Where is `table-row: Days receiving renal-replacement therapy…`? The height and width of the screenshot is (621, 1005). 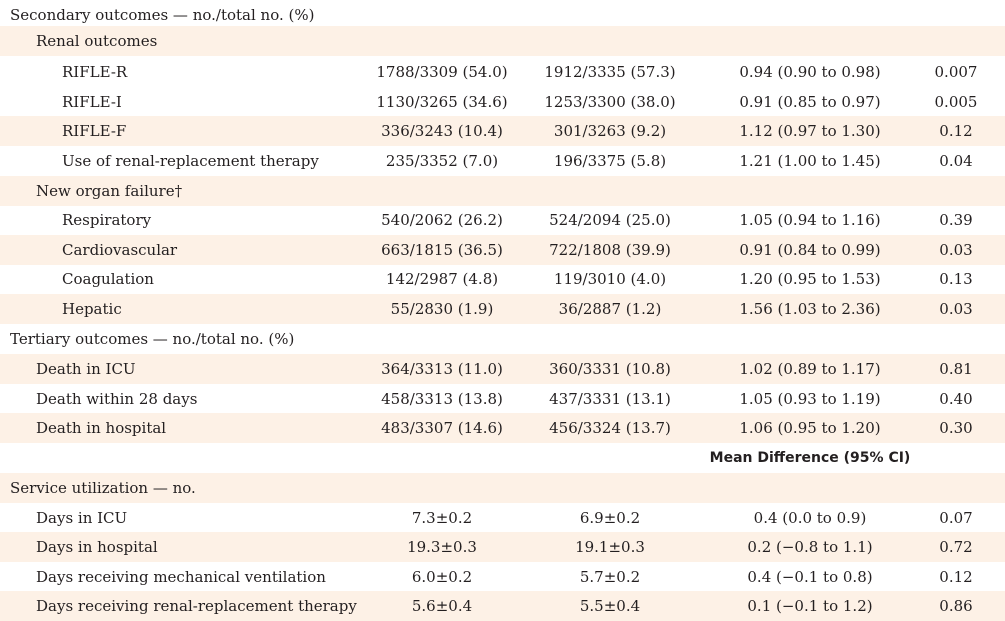
table-row: Days receiving renal-replacement therapy… is located at coordinates (502, 606).